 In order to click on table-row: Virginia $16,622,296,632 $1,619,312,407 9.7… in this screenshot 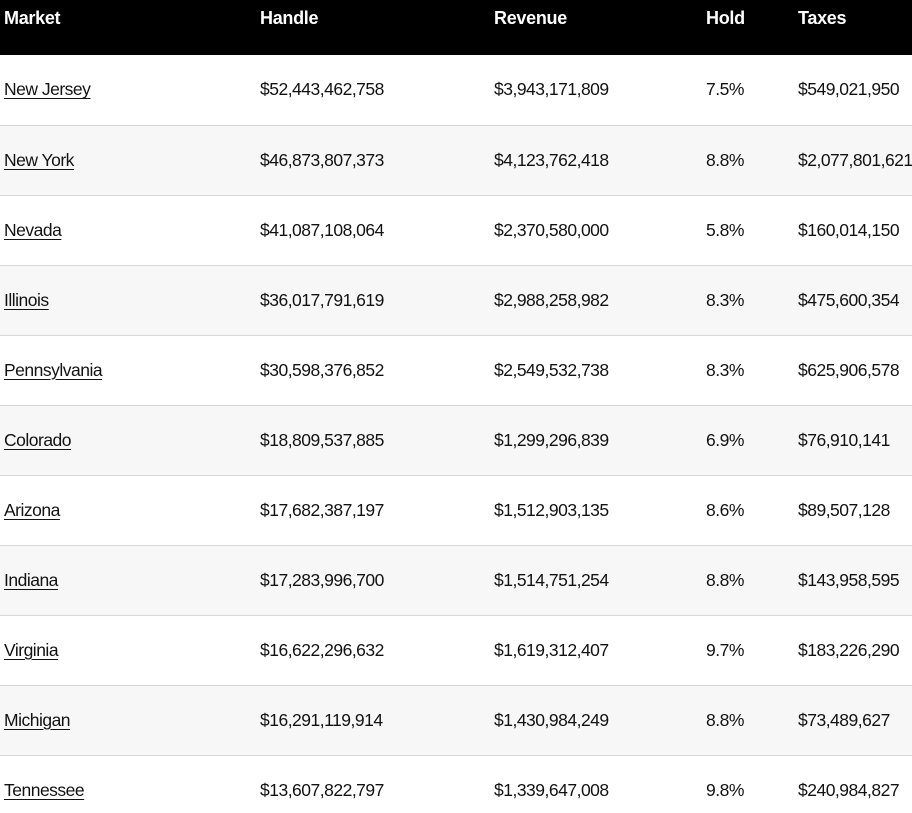, I will do `click(456, 650)`.